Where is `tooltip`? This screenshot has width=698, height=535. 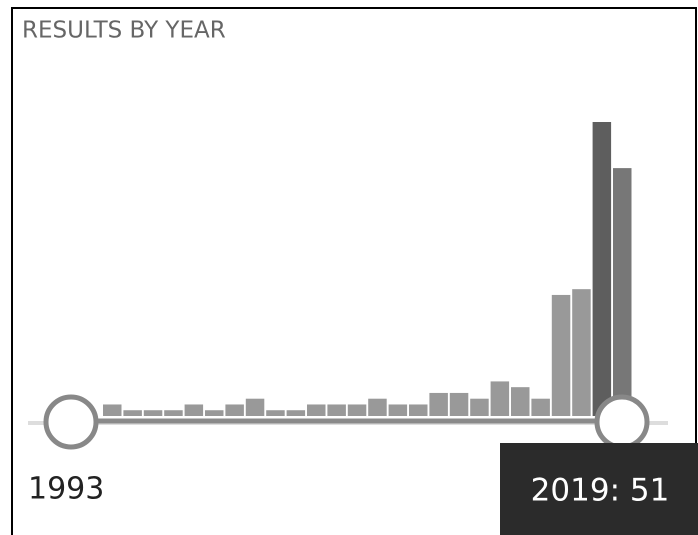 tooltip is located at coordinates (599, 489).